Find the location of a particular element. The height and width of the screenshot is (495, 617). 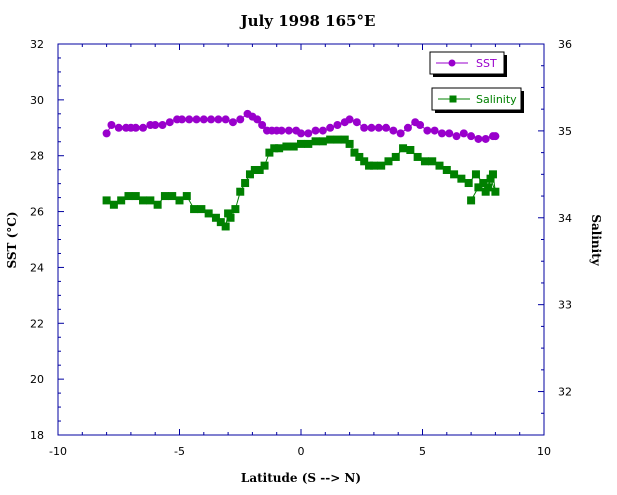

y-right-tick-label: 35 is located at coordinates (565, 131).